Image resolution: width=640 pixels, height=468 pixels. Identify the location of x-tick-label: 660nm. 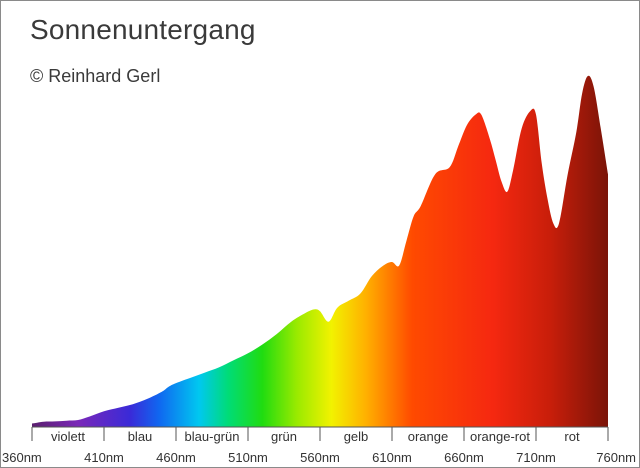
(464, 457).